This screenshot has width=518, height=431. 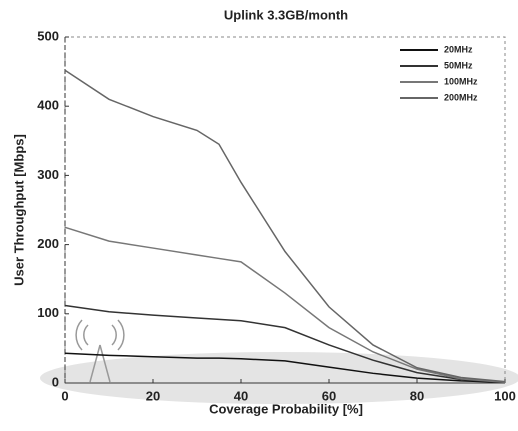 I want to click on y-tick-label: 100, so click(x=48, y=312).